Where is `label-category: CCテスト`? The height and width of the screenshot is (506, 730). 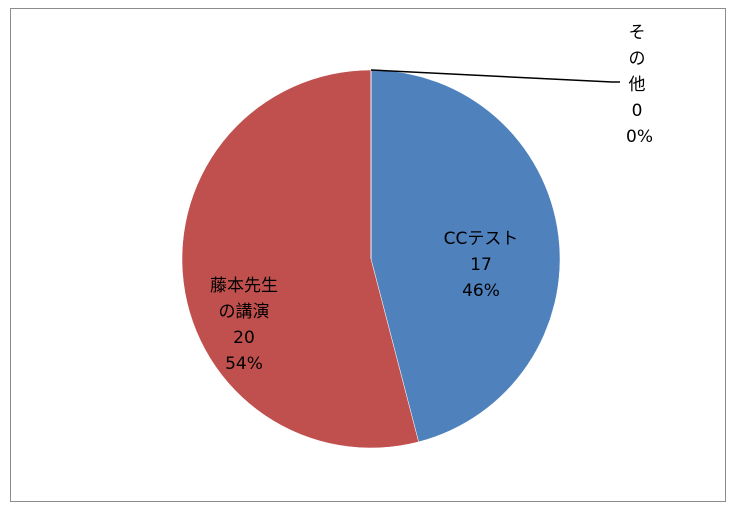
label-category: CCテスト is located at coordinates (481, 239).